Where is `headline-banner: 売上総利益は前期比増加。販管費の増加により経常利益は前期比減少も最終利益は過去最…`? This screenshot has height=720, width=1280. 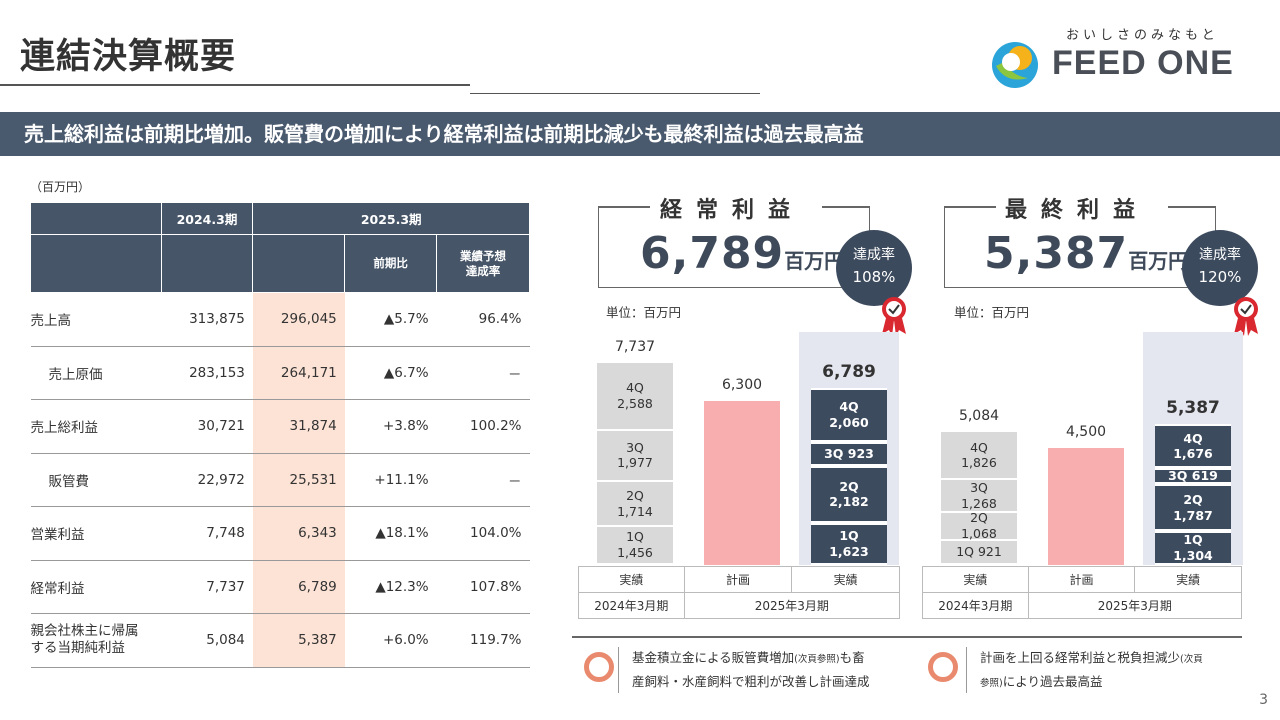
headline-banner: 売上総利益は前期比増加。販管費の増加により経常利益は前期比減少も最終利益は過去最… is located at coordinates (640, 134).